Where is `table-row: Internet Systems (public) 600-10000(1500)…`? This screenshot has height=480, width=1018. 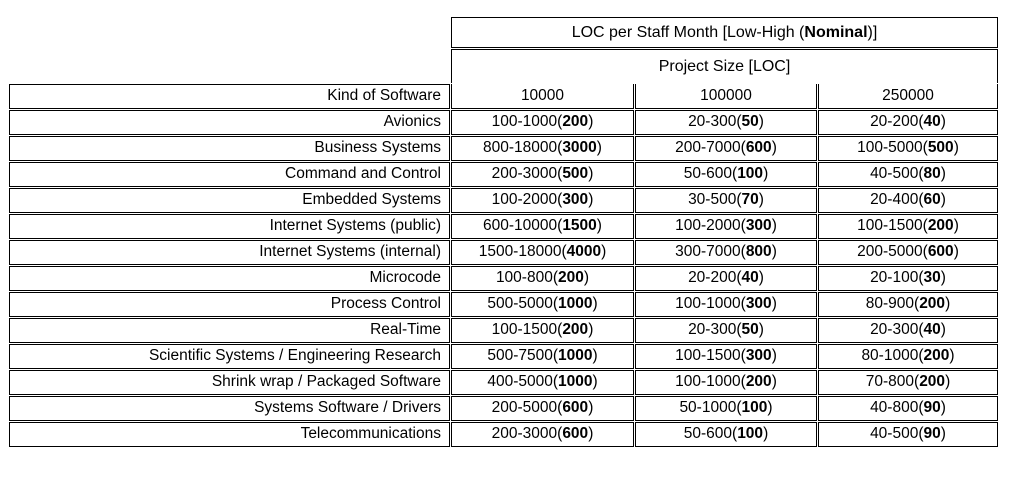 table-row: Internet Systems (public) 600-10000(1500)… is located at coordinates (503, 226).